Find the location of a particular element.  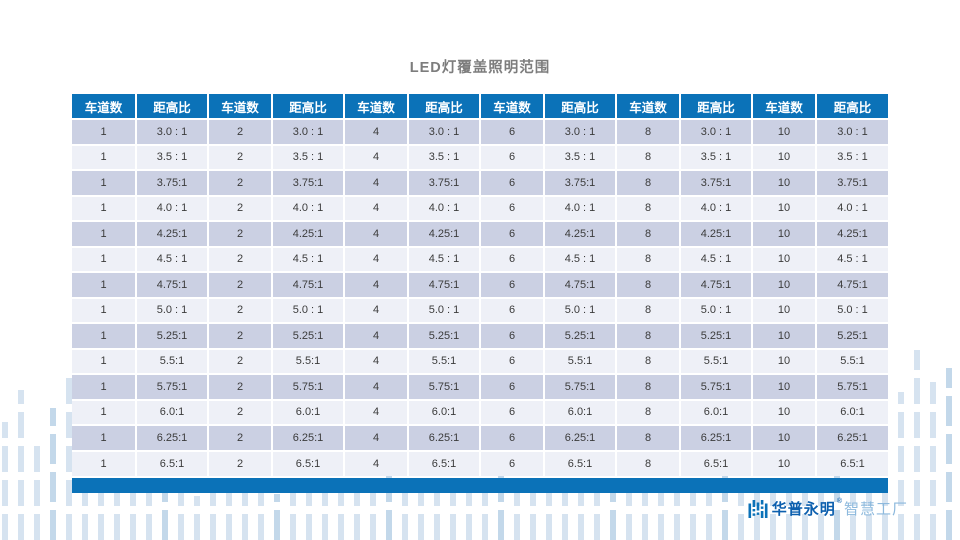

ratio-cell: 4.0 : 1 is located at coordinates (172, 207).